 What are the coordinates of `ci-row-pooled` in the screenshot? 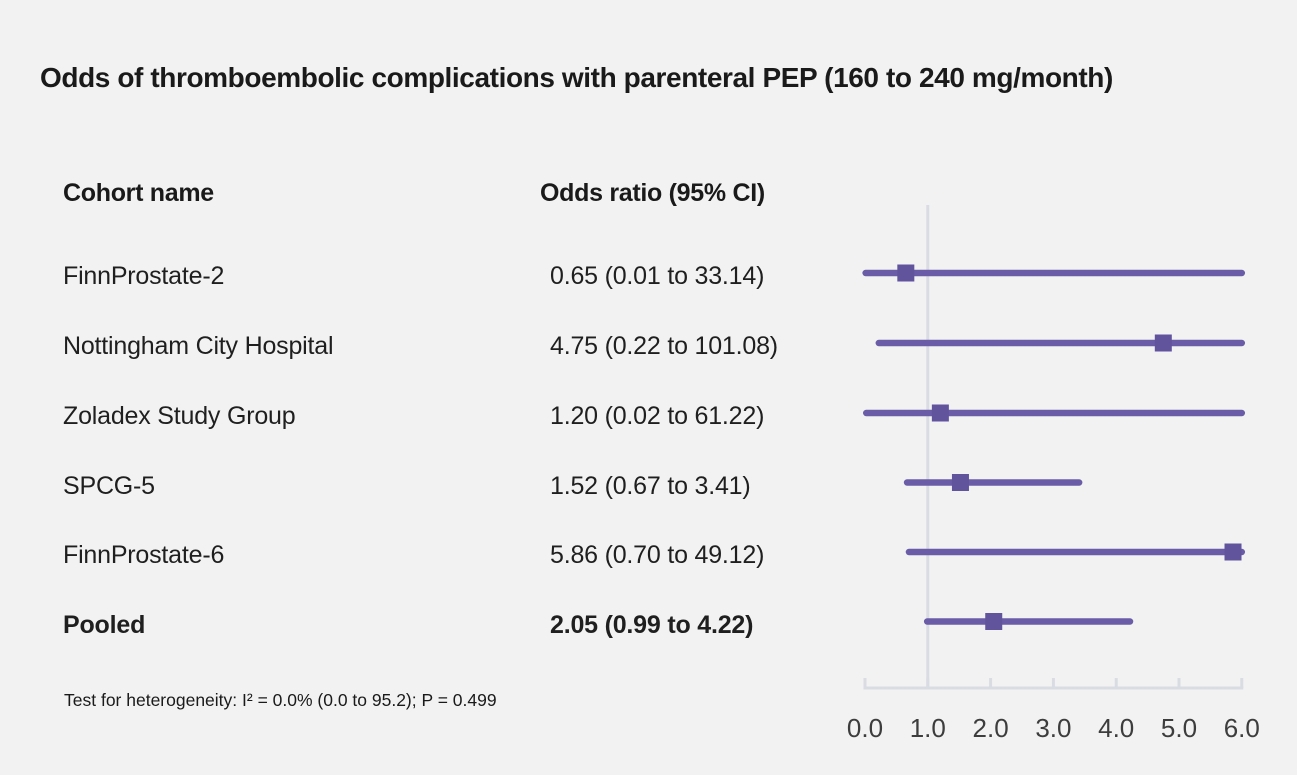 It's located at (1028, 621).